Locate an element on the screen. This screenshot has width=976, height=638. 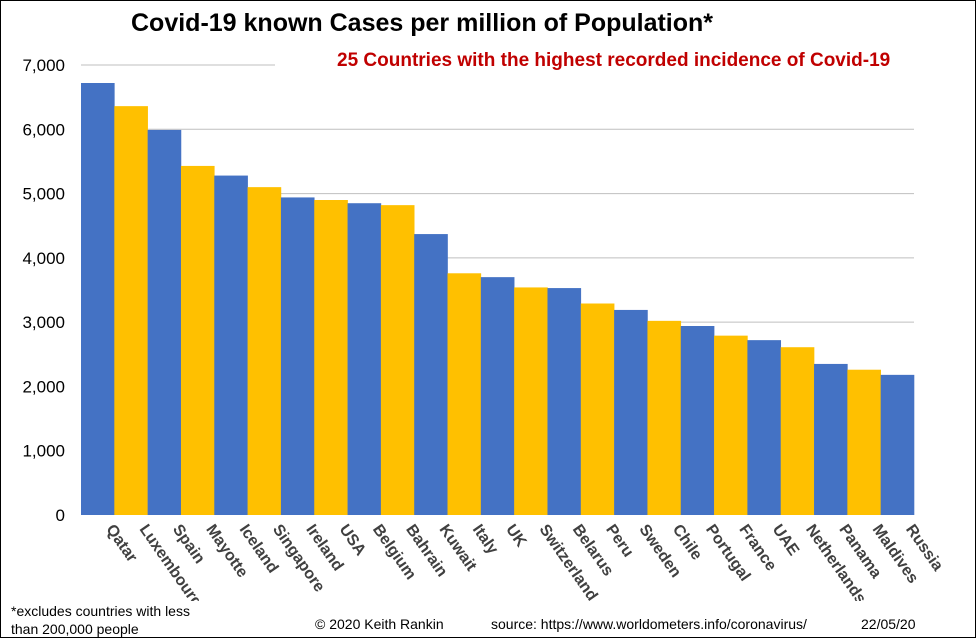
bar-belgium is located at coordinates (364, 359).